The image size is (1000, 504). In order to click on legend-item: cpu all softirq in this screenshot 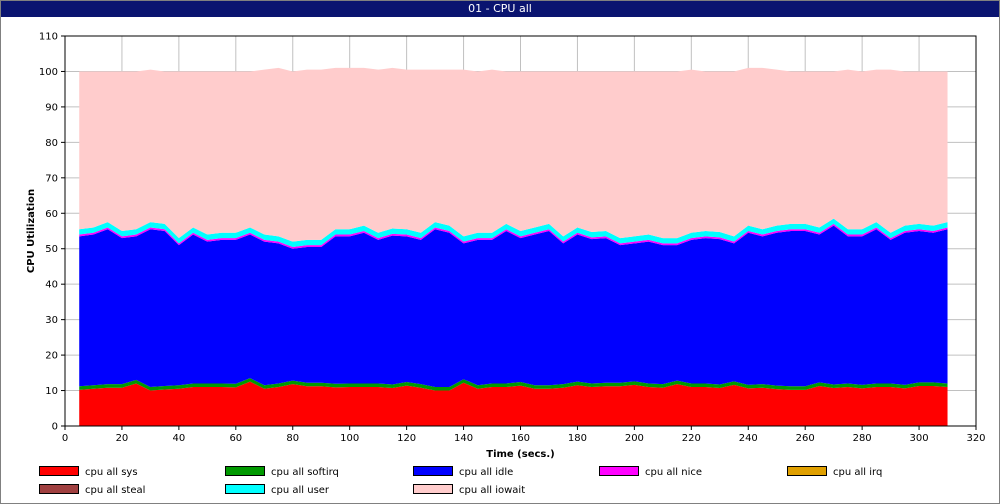, I will do `click(282, 473)`.